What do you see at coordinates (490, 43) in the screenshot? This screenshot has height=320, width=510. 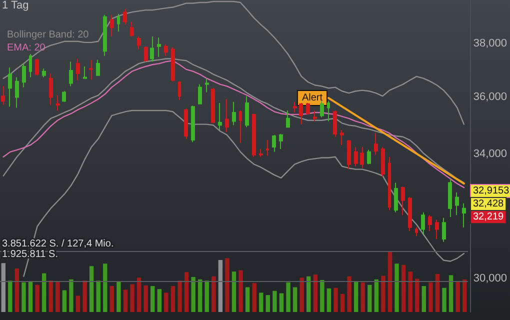 I see `y-tick-label: 38,000` at bounding box center [490, 43].